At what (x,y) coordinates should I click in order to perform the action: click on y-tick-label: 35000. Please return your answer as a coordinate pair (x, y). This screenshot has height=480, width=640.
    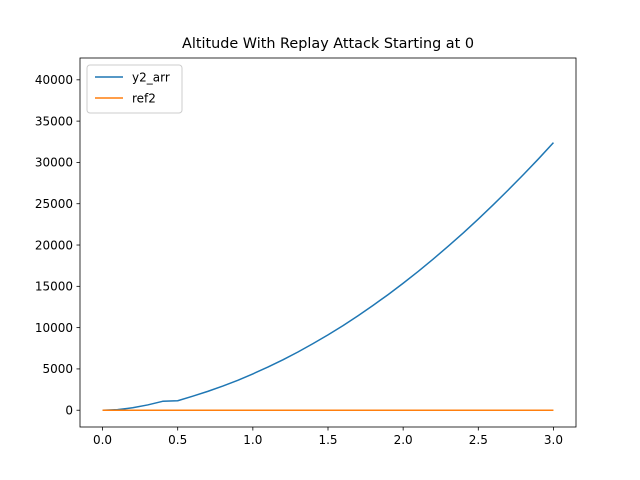
    Looking at the image, I should click on (54, 121).